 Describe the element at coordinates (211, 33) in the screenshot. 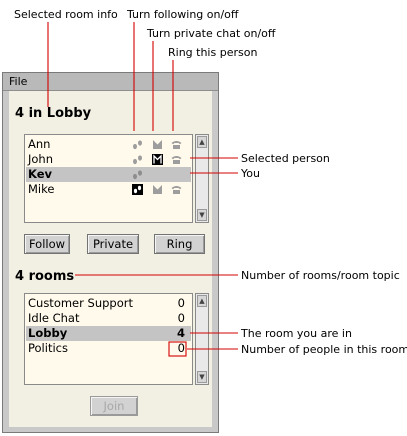

I see `annotation-turn-private-chat: Turn private chat on/off` at that location.